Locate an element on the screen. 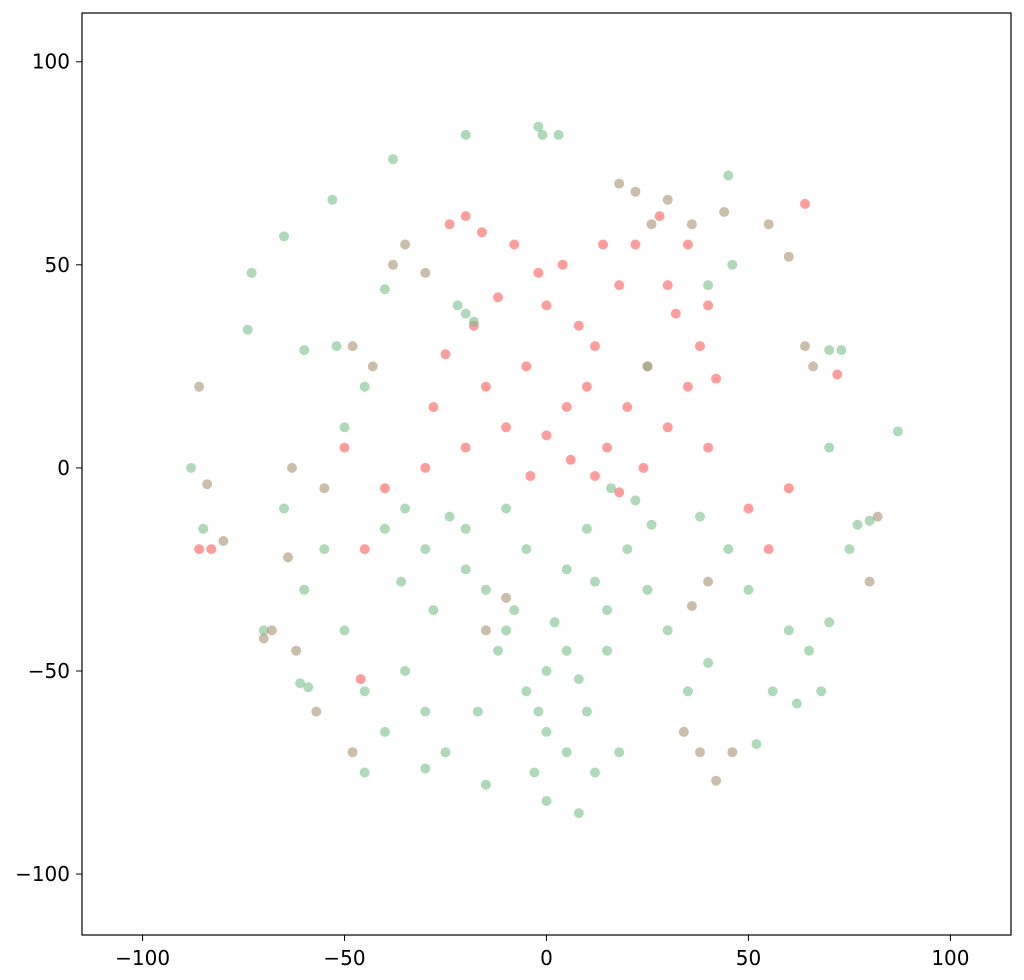  y-axis: −100 −50 0 50 100 is located at coordinates (48, 468).